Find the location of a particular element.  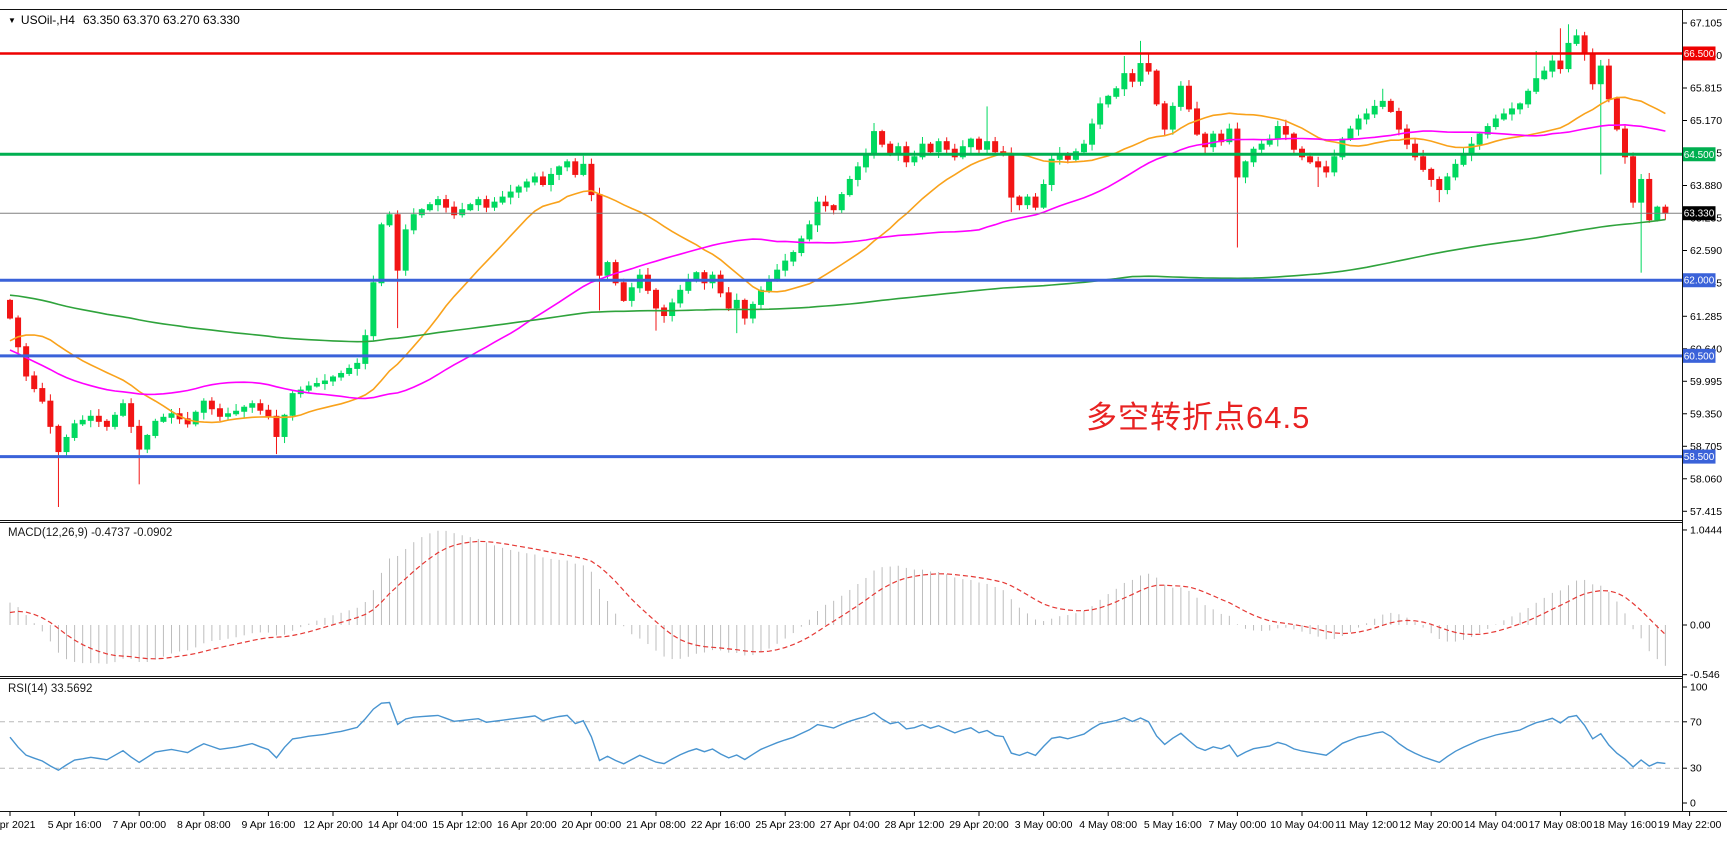

time-tick-label: 1 Apr 2021 is located at coordinates (18, 825).